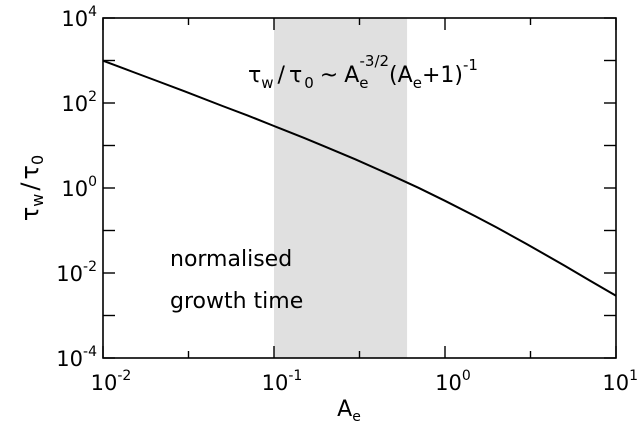  I want to click on y-tick-label: 10⁴, so click(79, 17).